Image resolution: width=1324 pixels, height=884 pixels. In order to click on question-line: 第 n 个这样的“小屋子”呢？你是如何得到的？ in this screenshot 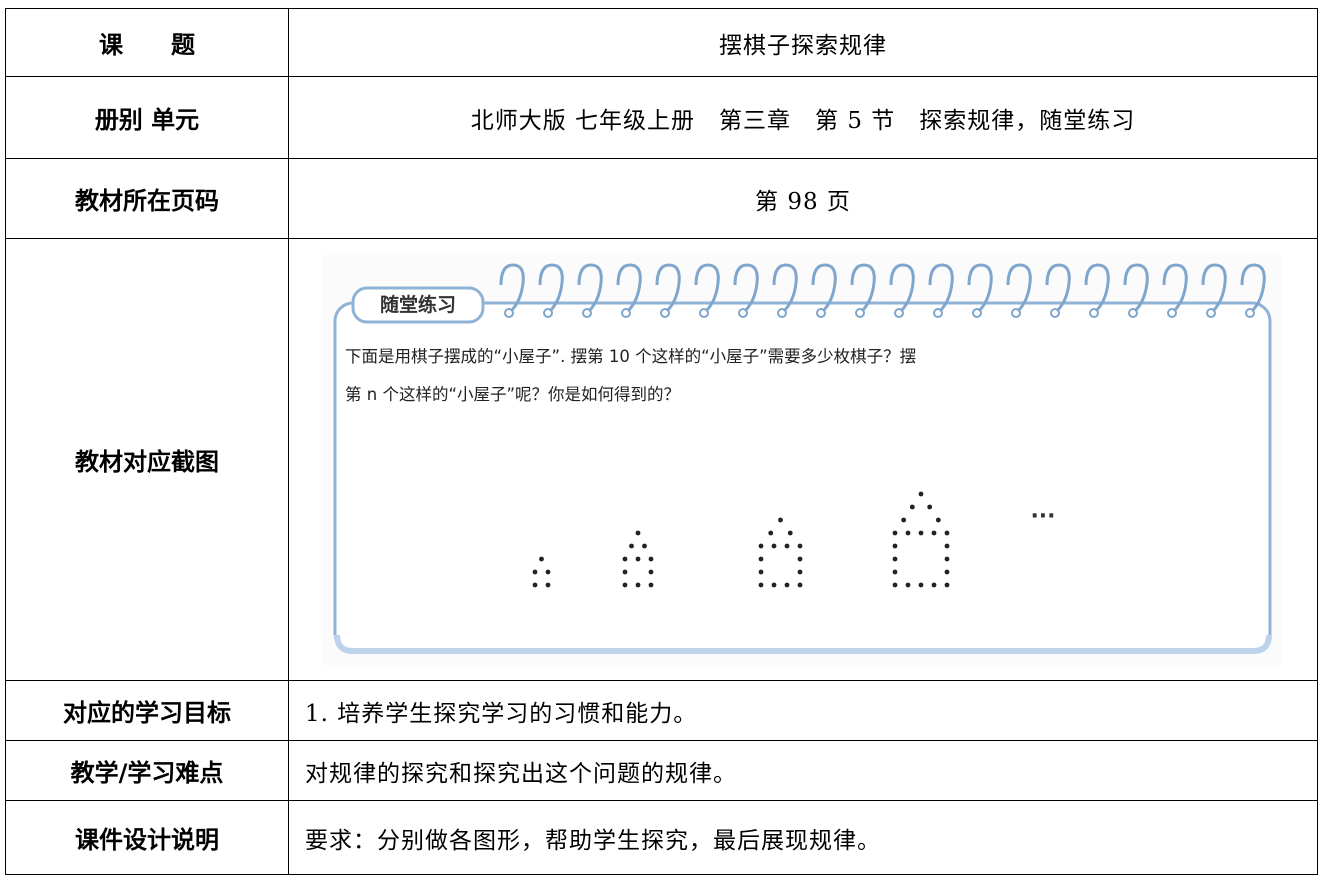, I will do `click(512, 394)`.